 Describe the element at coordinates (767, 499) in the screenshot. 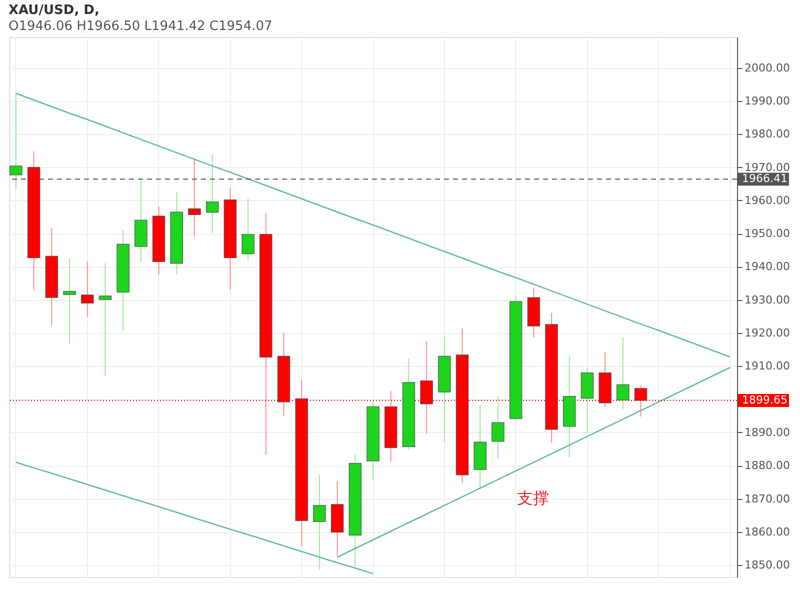

I see `y-tick-label: 1870.00` at that location.